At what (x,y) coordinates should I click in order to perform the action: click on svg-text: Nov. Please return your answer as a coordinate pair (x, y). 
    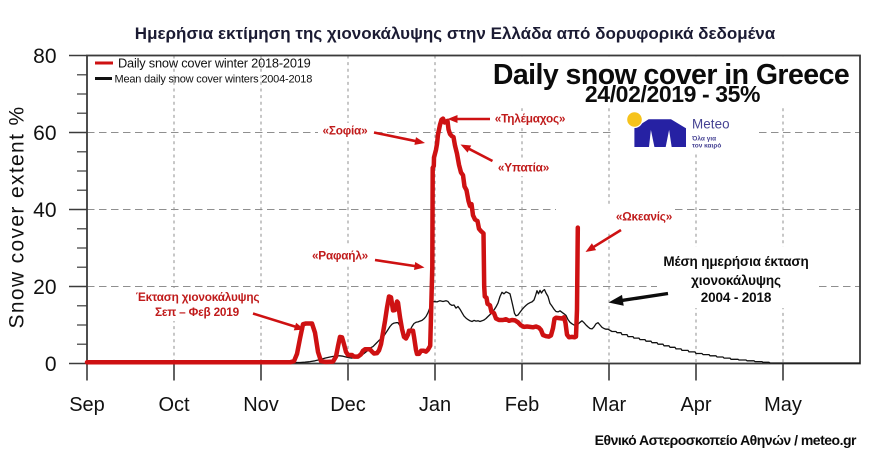
    Looking at the image, I should click on (261, 405).